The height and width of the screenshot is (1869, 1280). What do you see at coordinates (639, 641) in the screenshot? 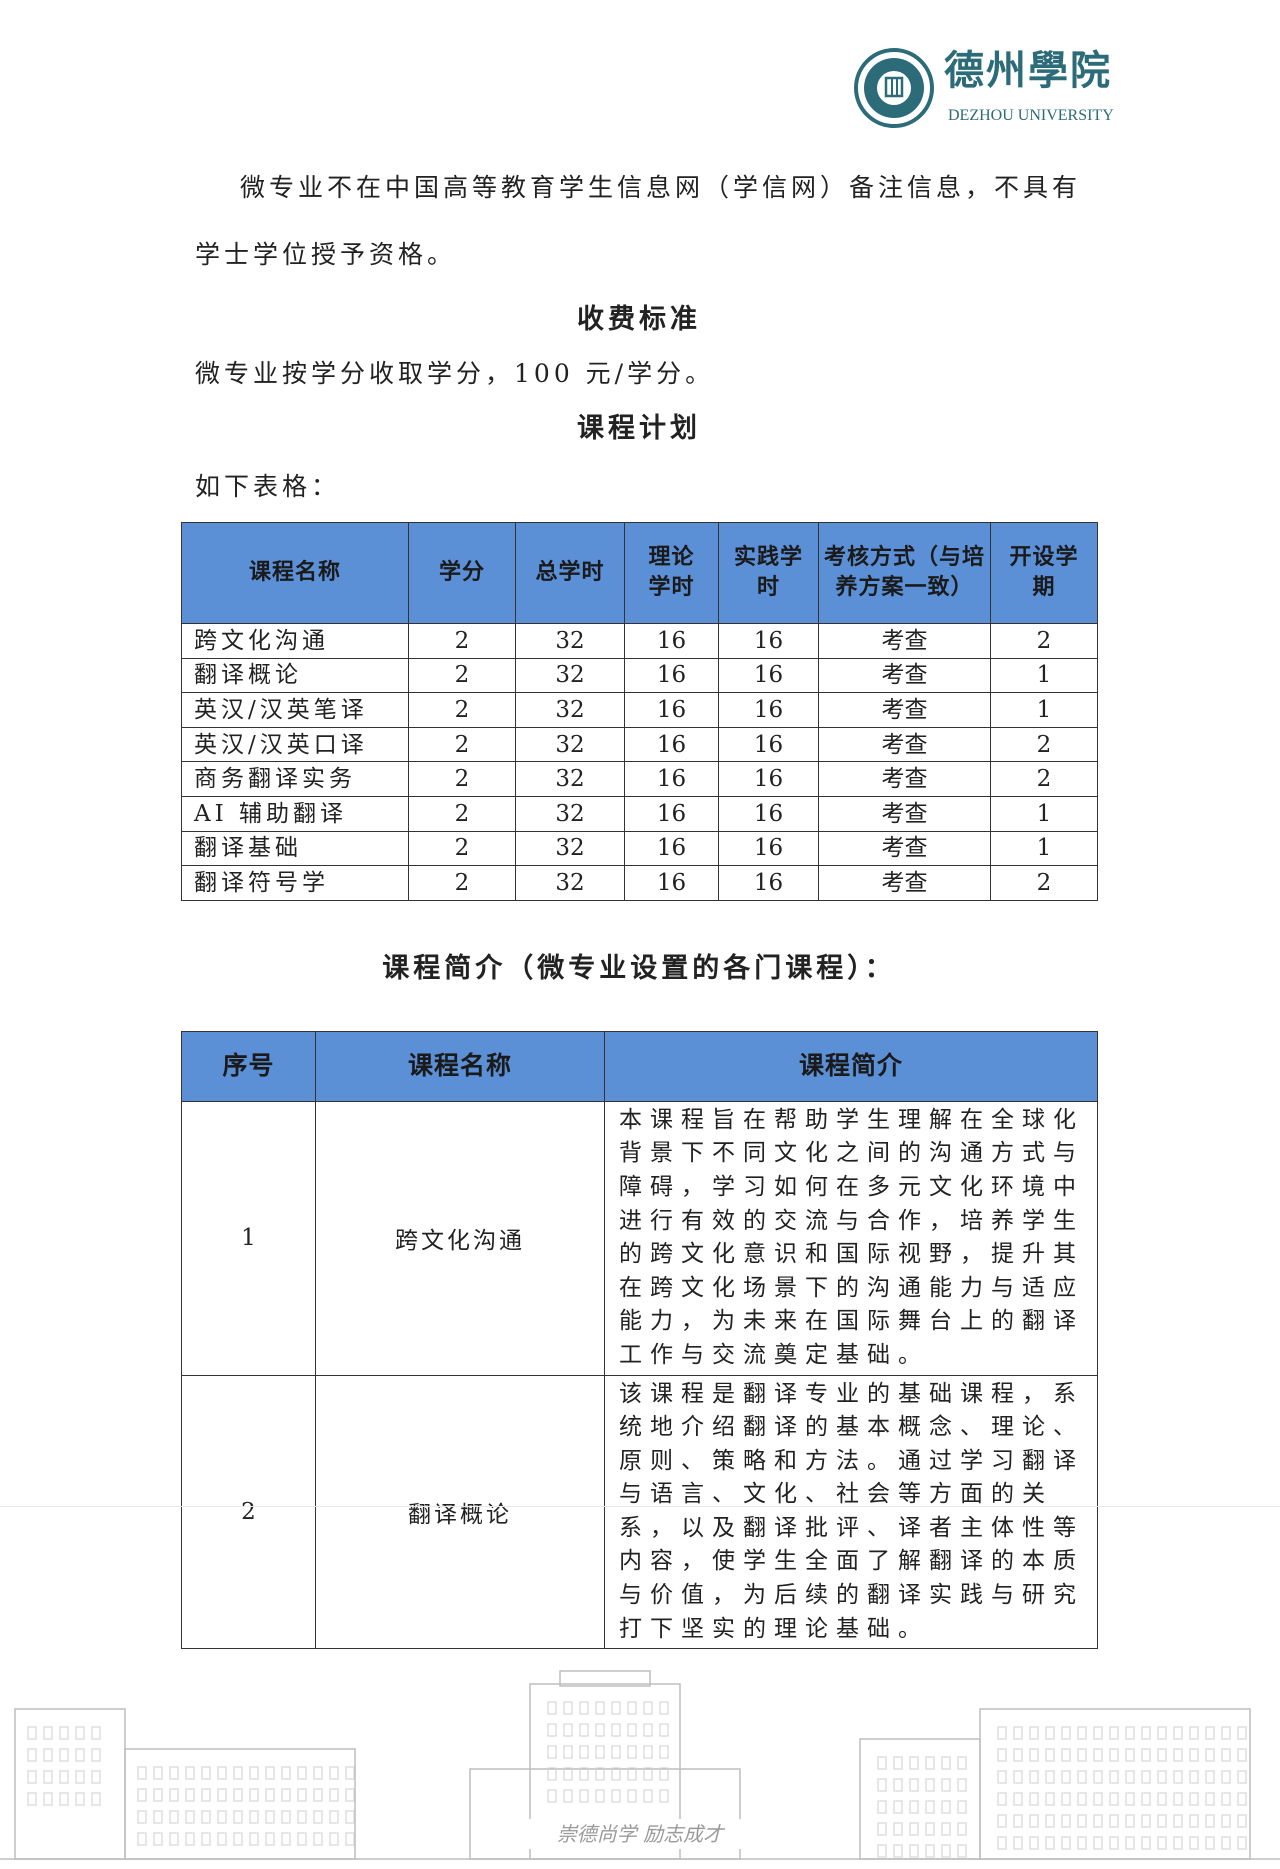
I see `table-row: 跨文化沟通 2 32 16 16 考查 2` at bounding box center [639, 641].